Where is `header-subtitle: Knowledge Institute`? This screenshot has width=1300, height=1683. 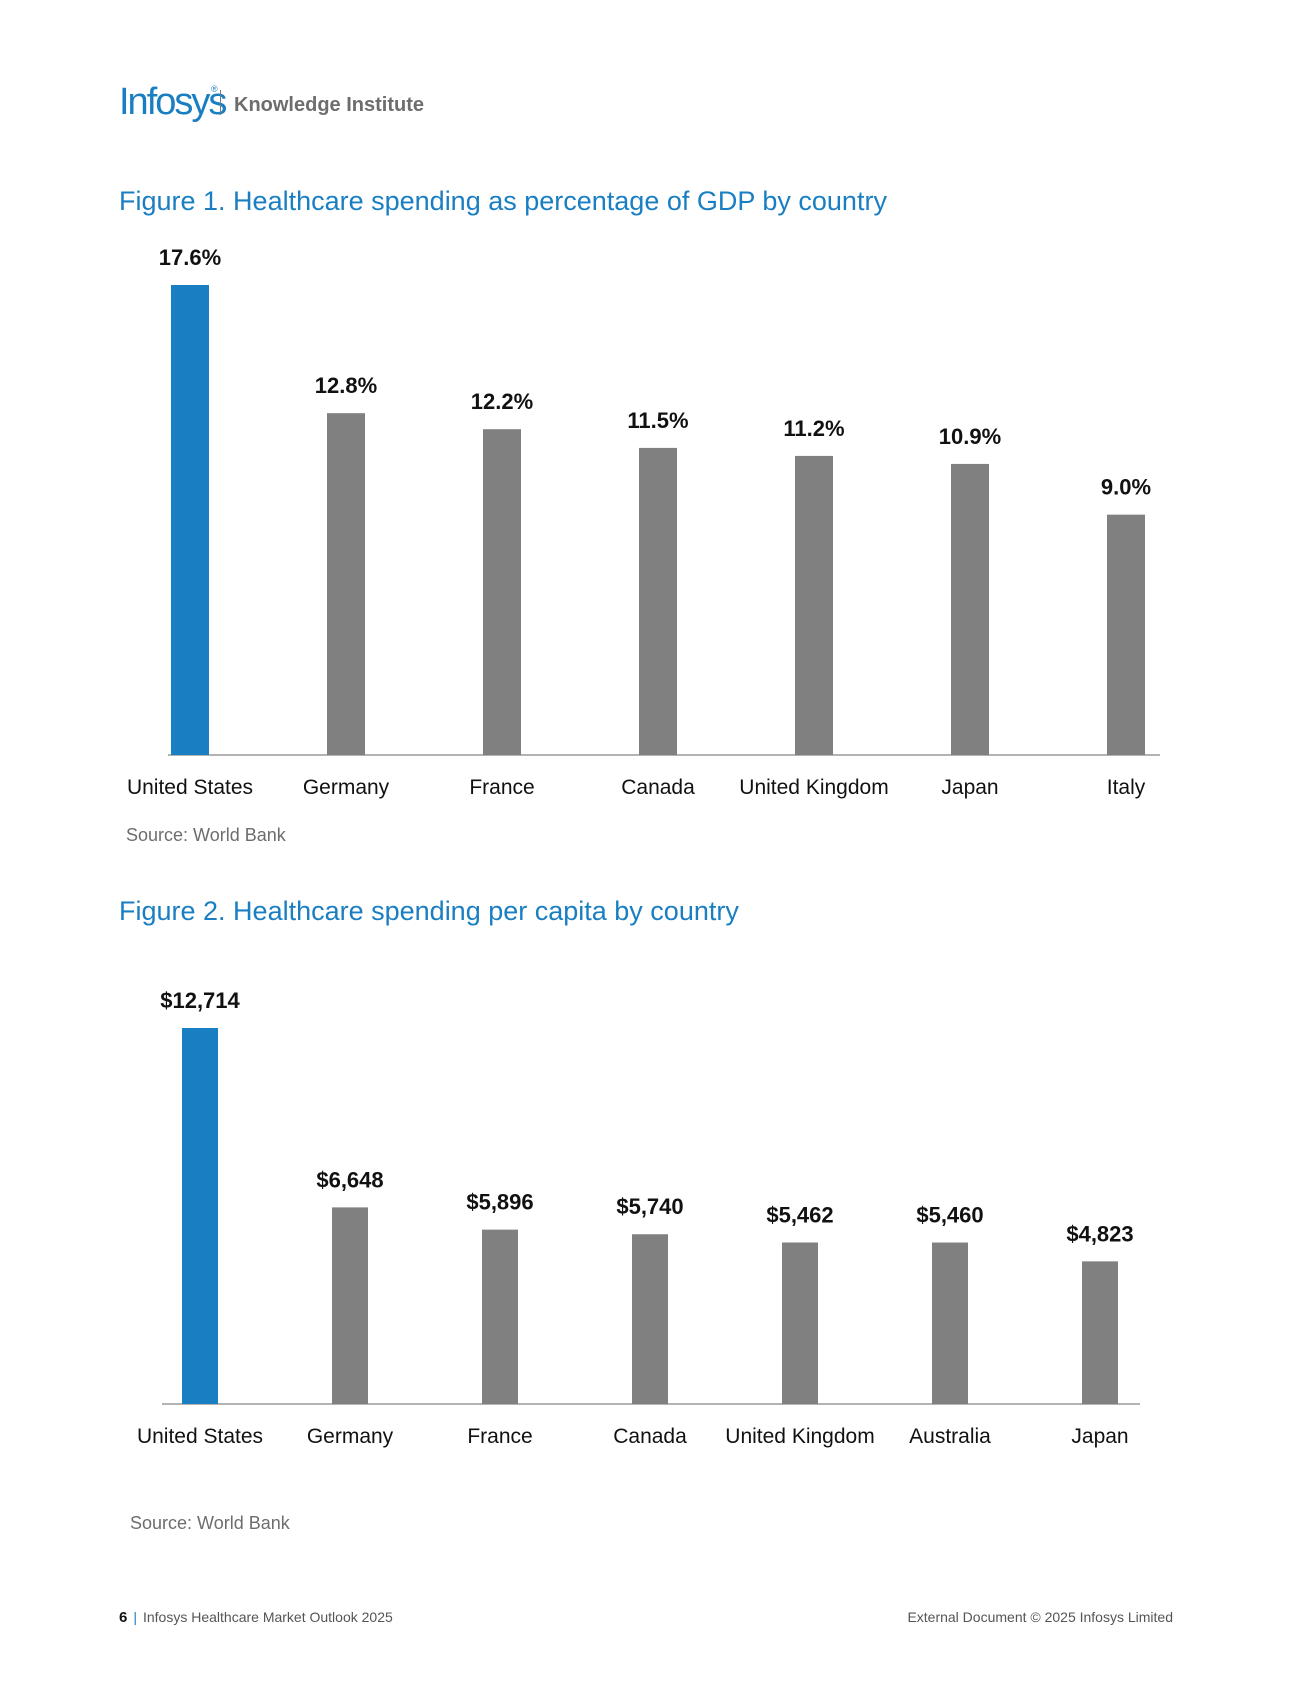 header-subtitle: Knowledge Institute is located at coordinates (329, 105).